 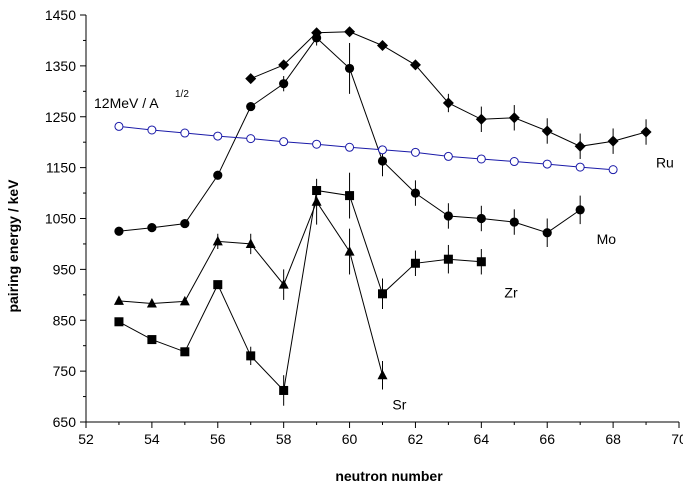 What do you see at coordinates (284, 439) in the screenshot?
I see `x-tick-label: 58` at bounding box center [284, 439].